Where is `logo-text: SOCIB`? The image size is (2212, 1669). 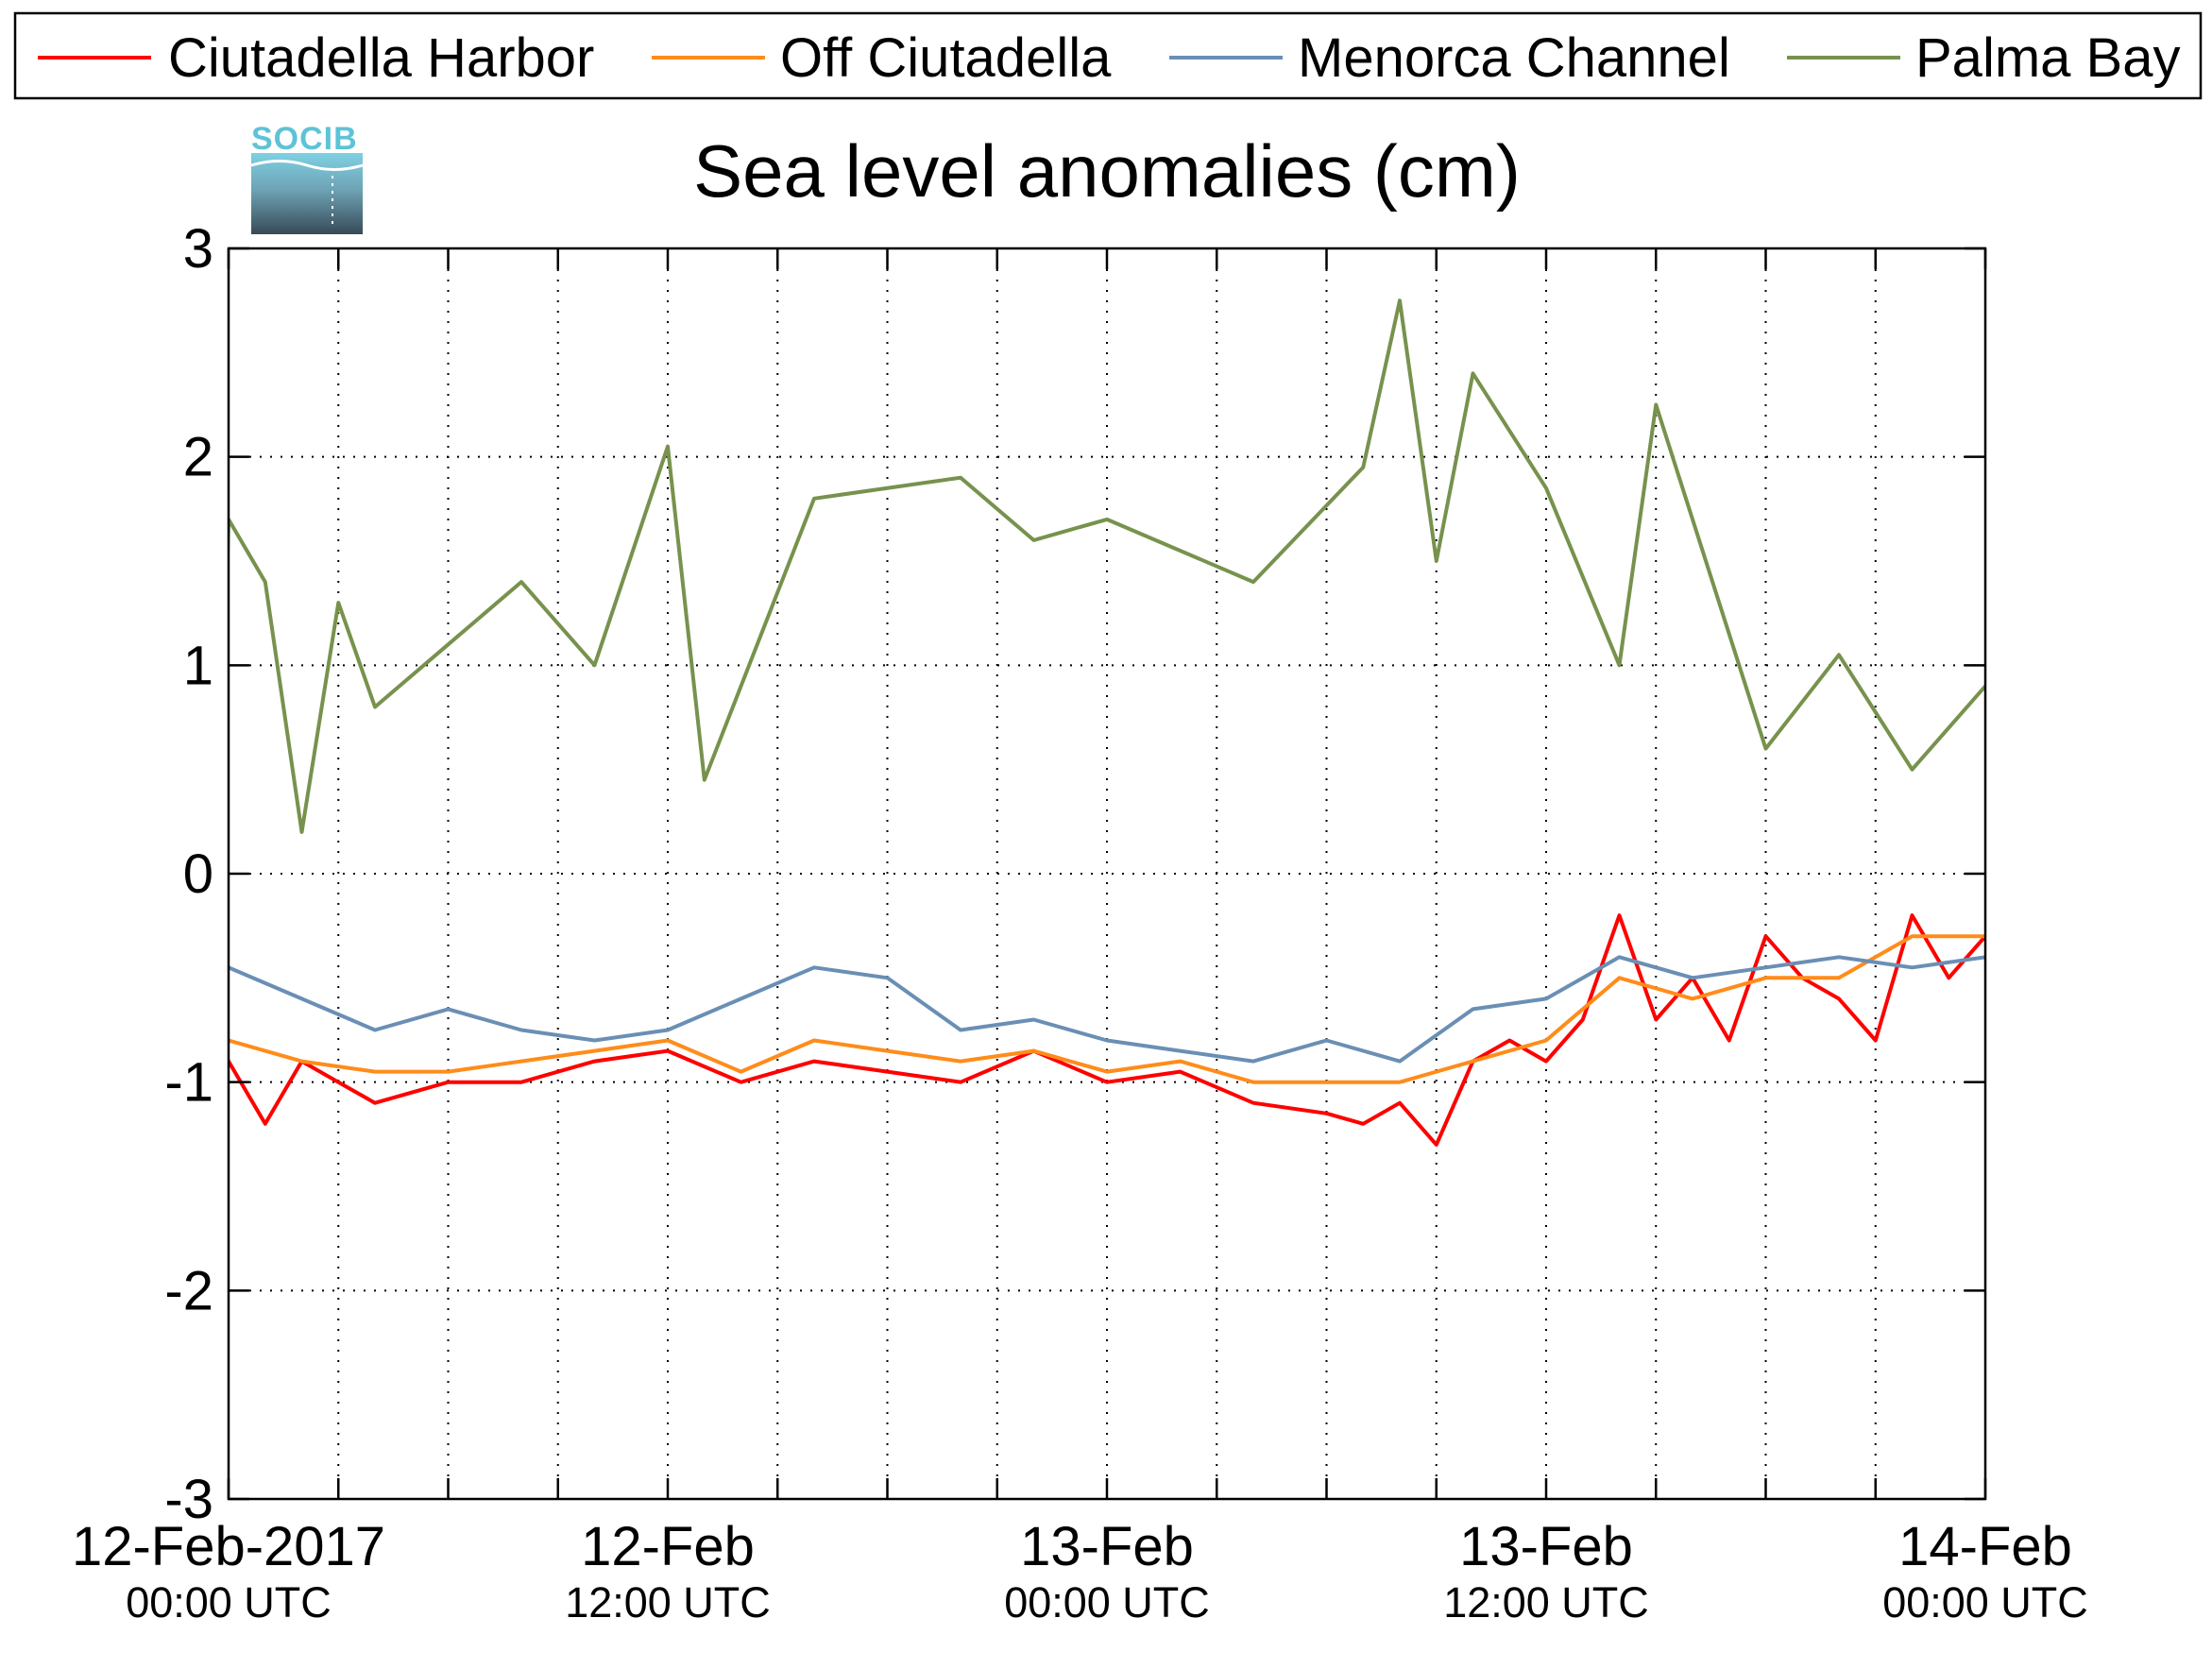 logo-text: SOCIB is located at coordinates (304, 139).